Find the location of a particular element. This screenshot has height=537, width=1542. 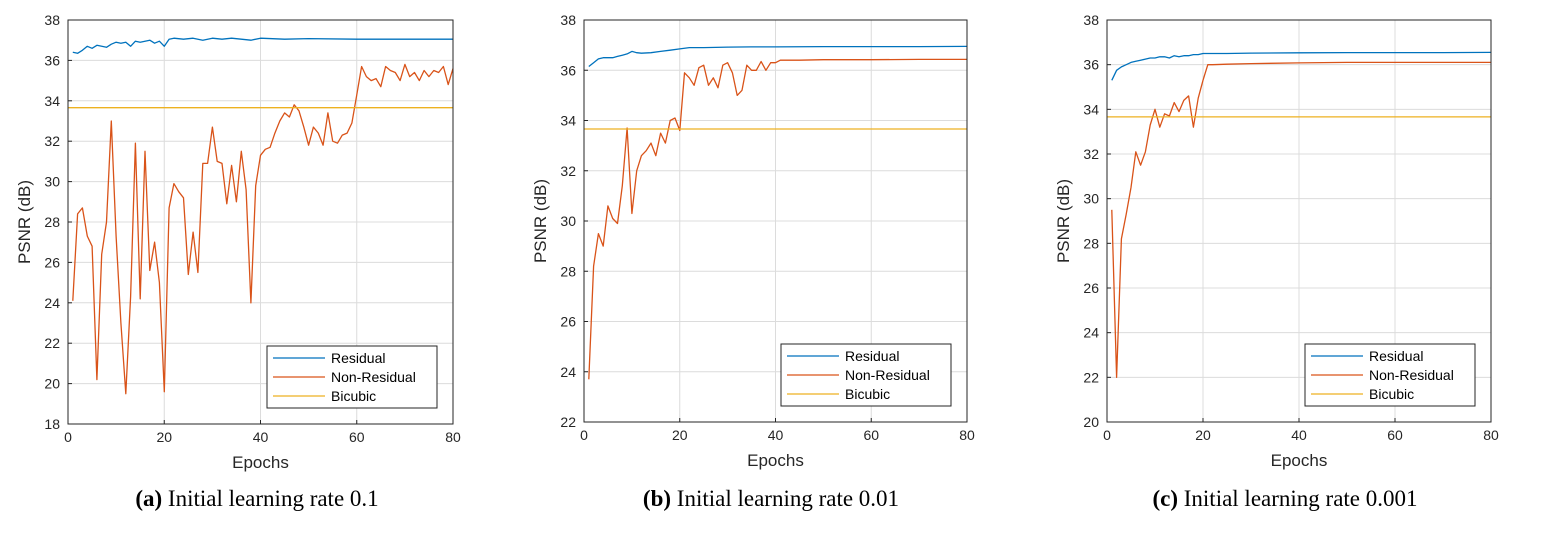

caption-c-text: Initial learning rate 0.001 is located at coordinates (1300, 498).